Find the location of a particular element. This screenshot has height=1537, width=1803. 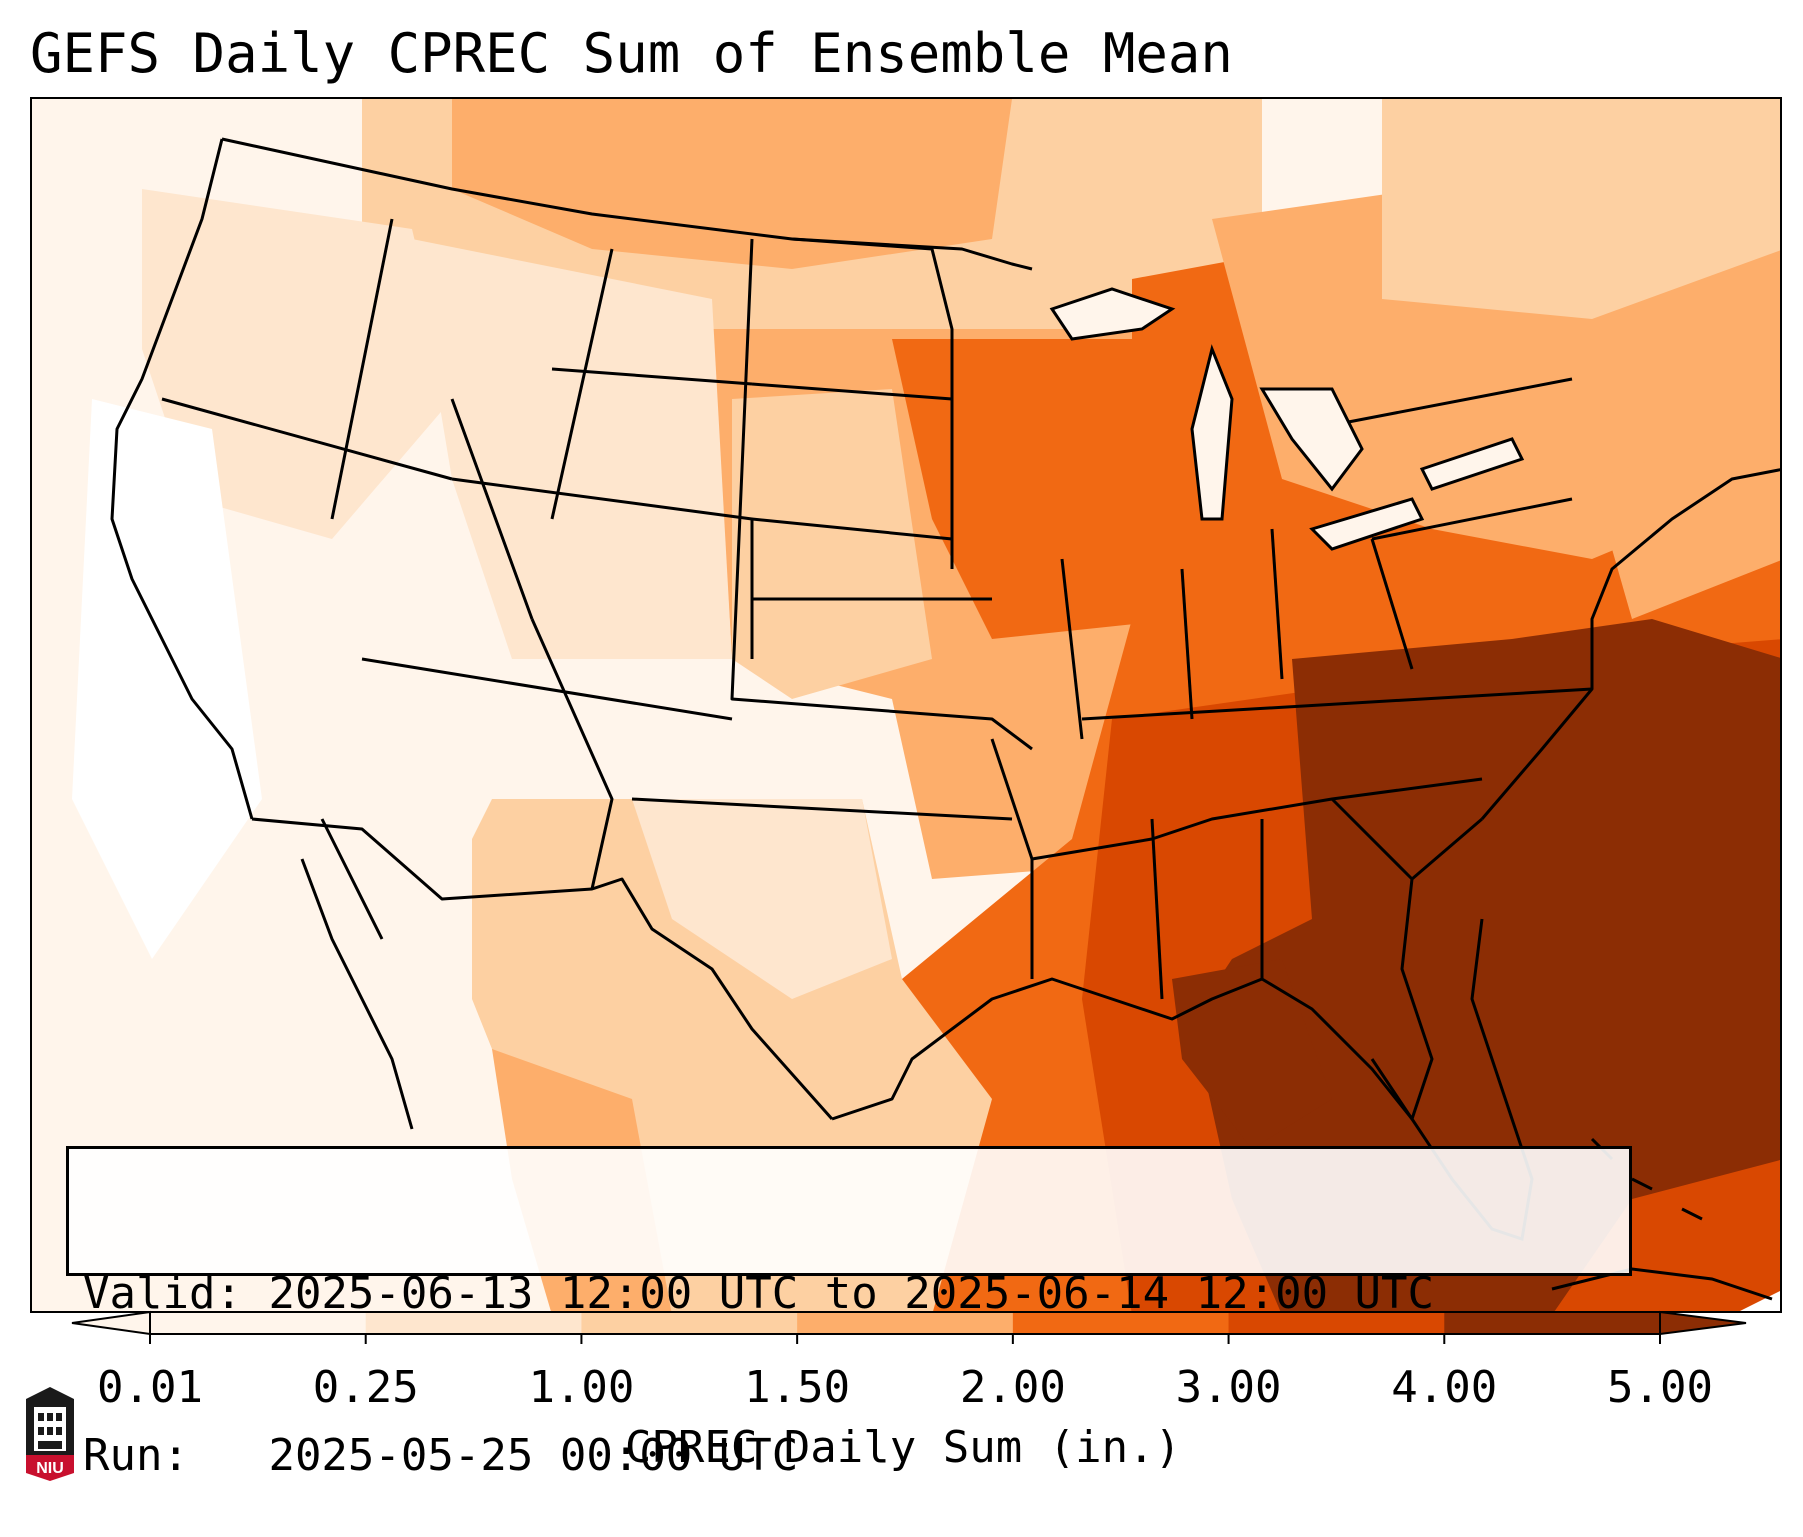

colorbar-tick-label: 1.00 is located at coordinates (581, 1387).